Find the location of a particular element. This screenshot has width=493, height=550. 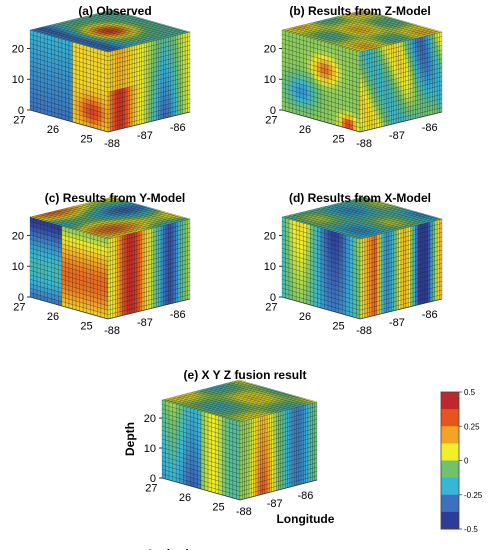

colorbar-tick-label: 0.5 is located at coordinates (470, 392).